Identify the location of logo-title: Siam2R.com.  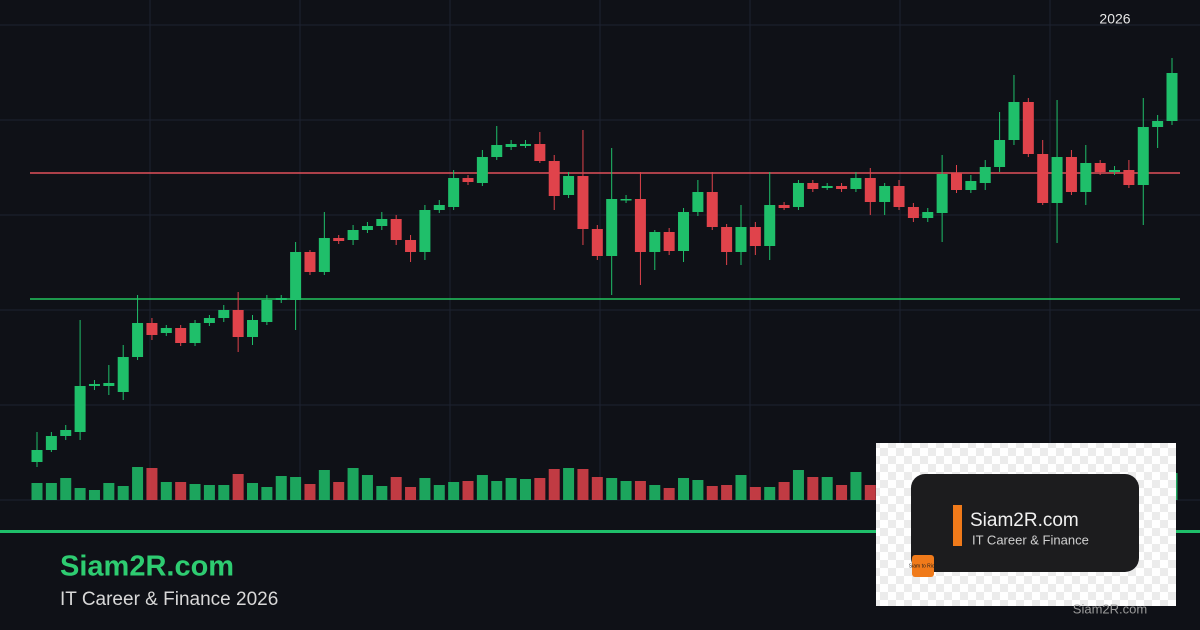
(1024, 520).